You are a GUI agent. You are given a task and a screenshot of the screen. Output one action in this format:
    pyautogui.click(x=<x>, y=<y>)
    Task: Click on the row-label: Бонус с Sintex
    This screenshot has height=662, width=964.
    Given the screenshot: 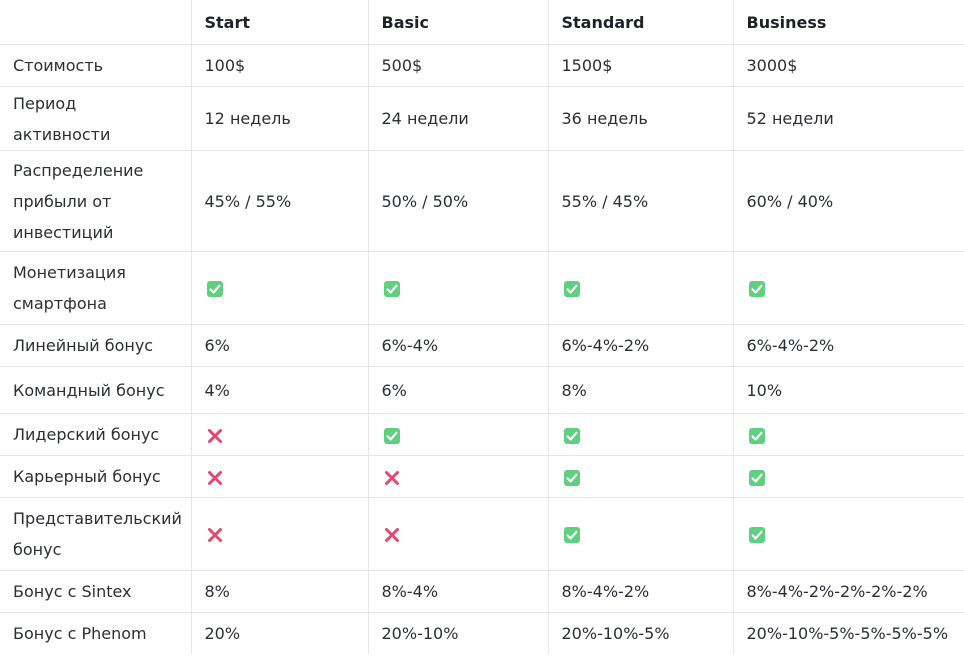 What is the action you would take?
    pyautogui.click(x=96, y=591)
    